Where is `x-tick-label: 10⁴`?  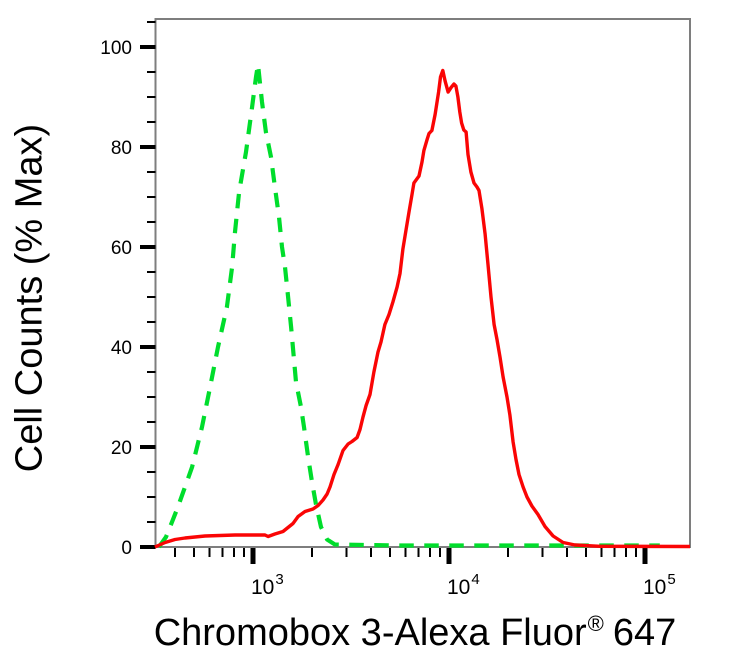
x-tick-label: 10⁴ is located at coordinates (463, 585).